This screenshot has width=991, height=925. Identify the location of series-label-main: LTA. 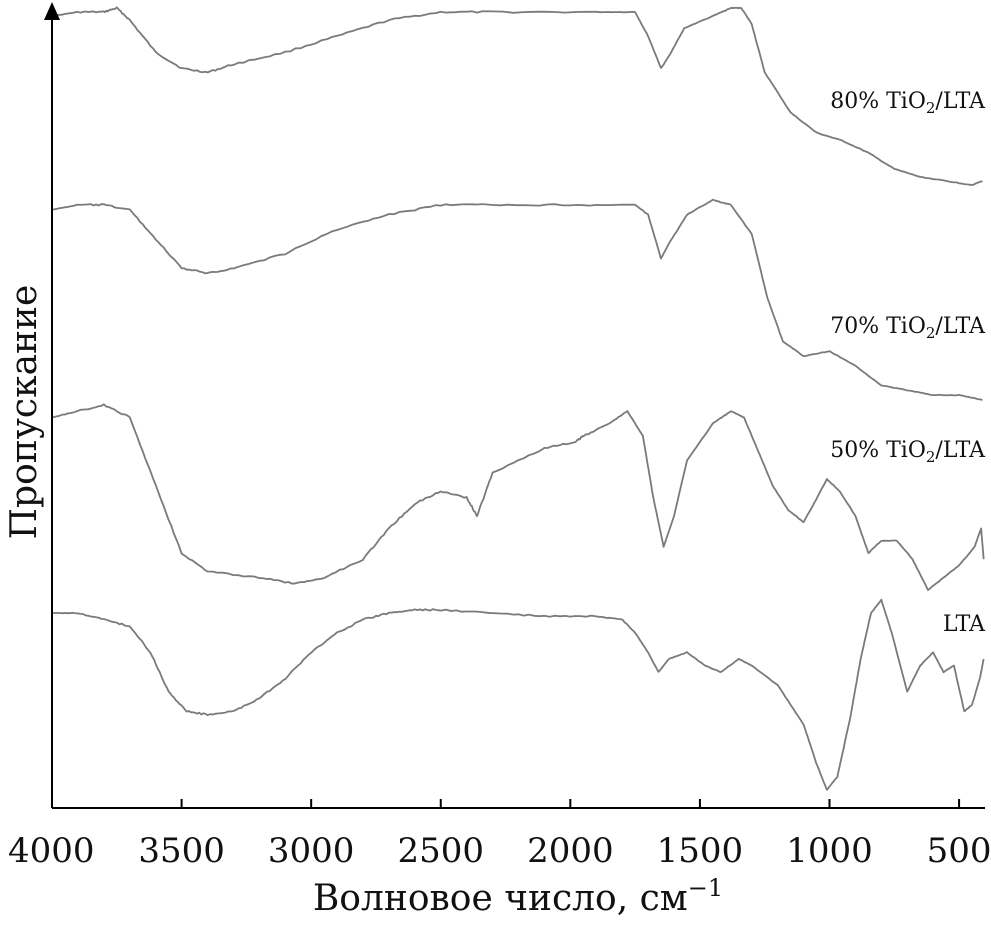
(964, 624).